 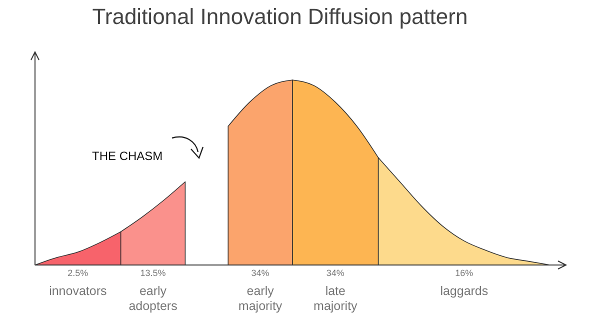 I want to click on annotation: THE CHASM, so click(x=127, y=156).